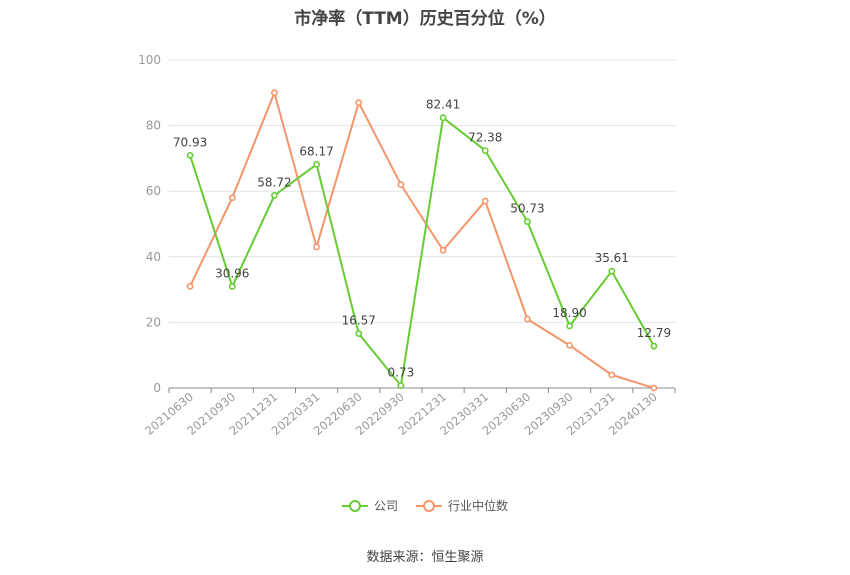 This screenshot has width=850, height=575. I want to click on legend-item-industry-median: 行业中位数, so click(462, 505).